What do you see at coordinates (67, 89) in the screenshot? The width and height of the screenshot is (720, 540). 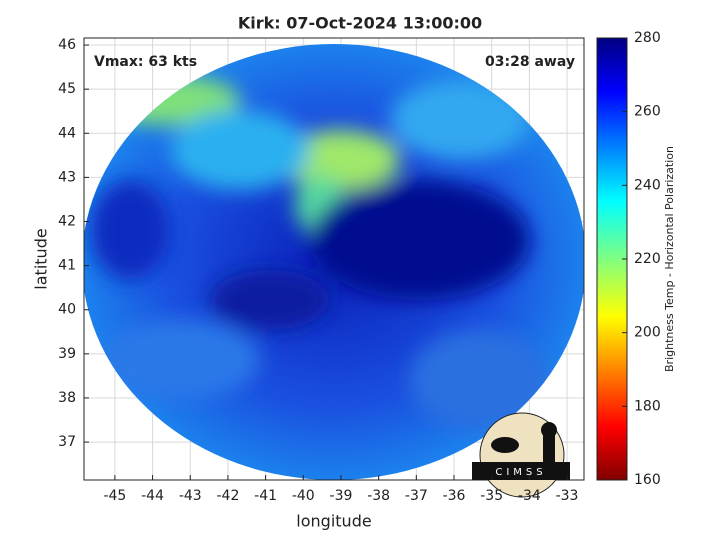 I see `y-tick-label: 45` at bounding box center [67, 89].